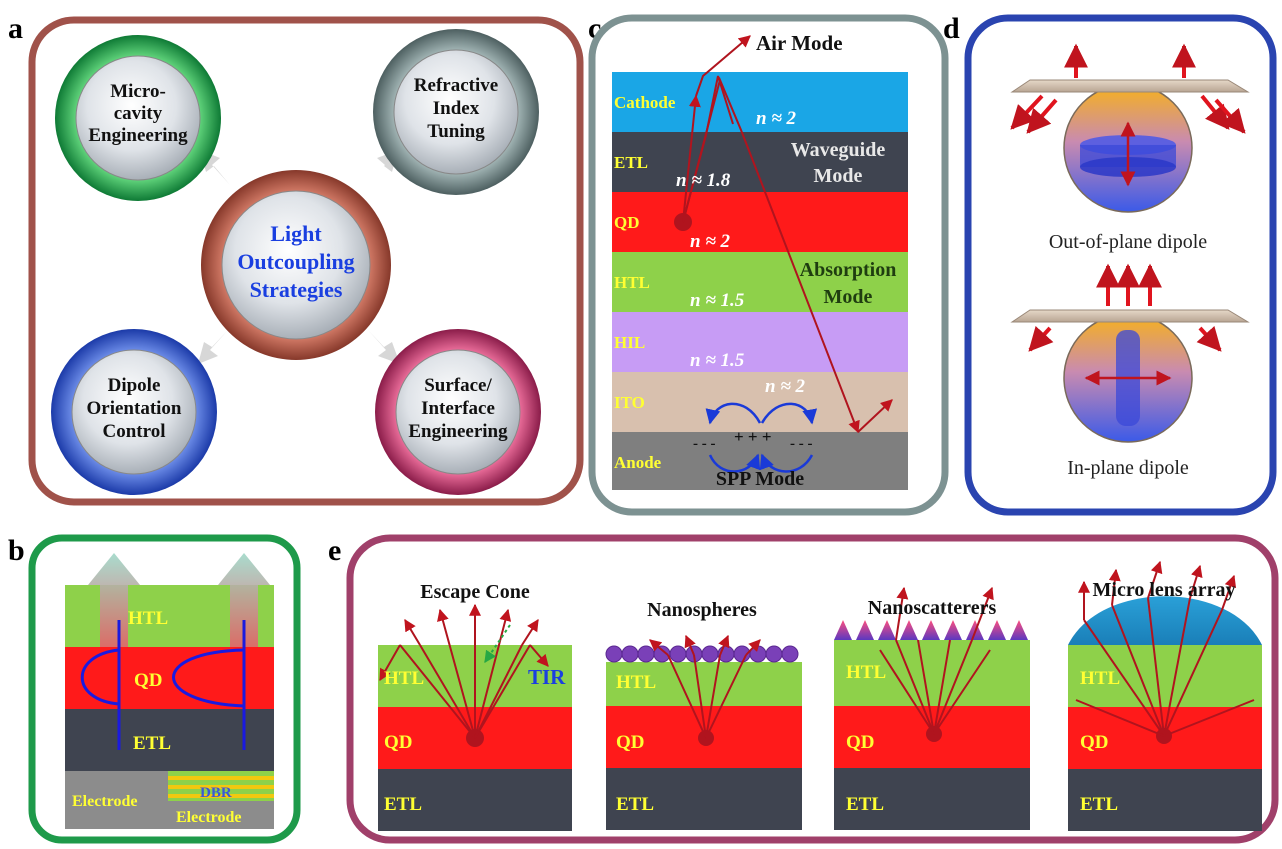  I want to click on b-etl-layer, so click(169, 740).